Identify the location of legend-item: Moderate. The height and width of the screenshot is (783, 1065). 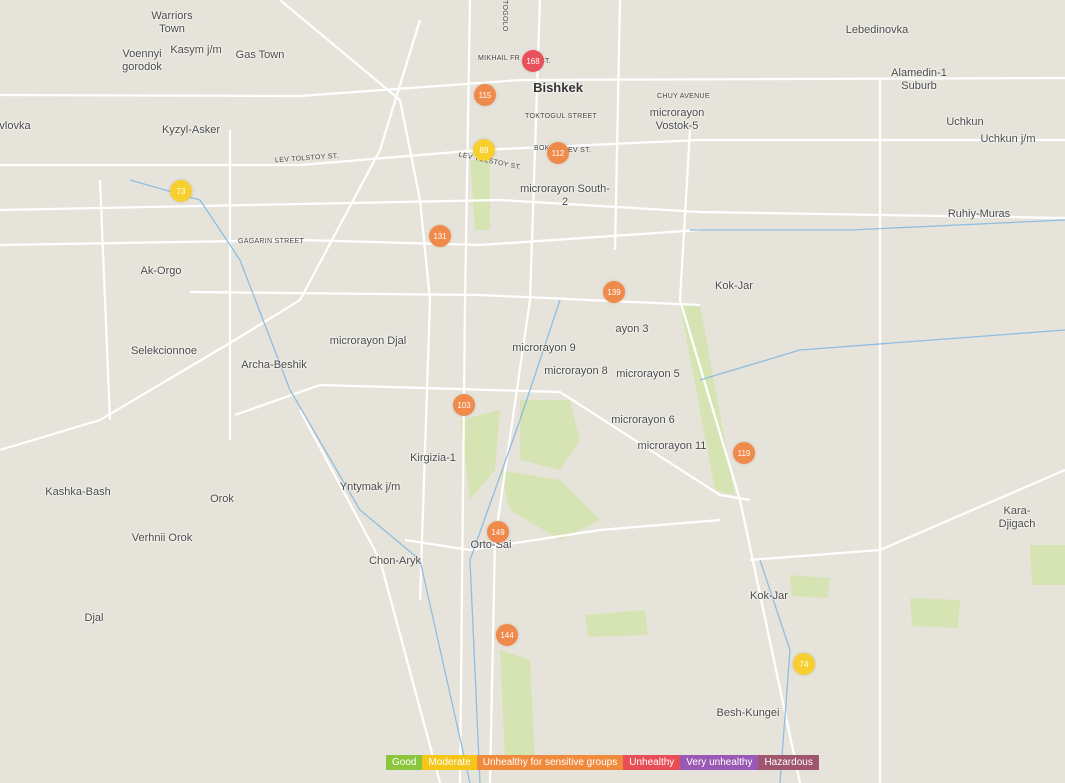
(449, 762).